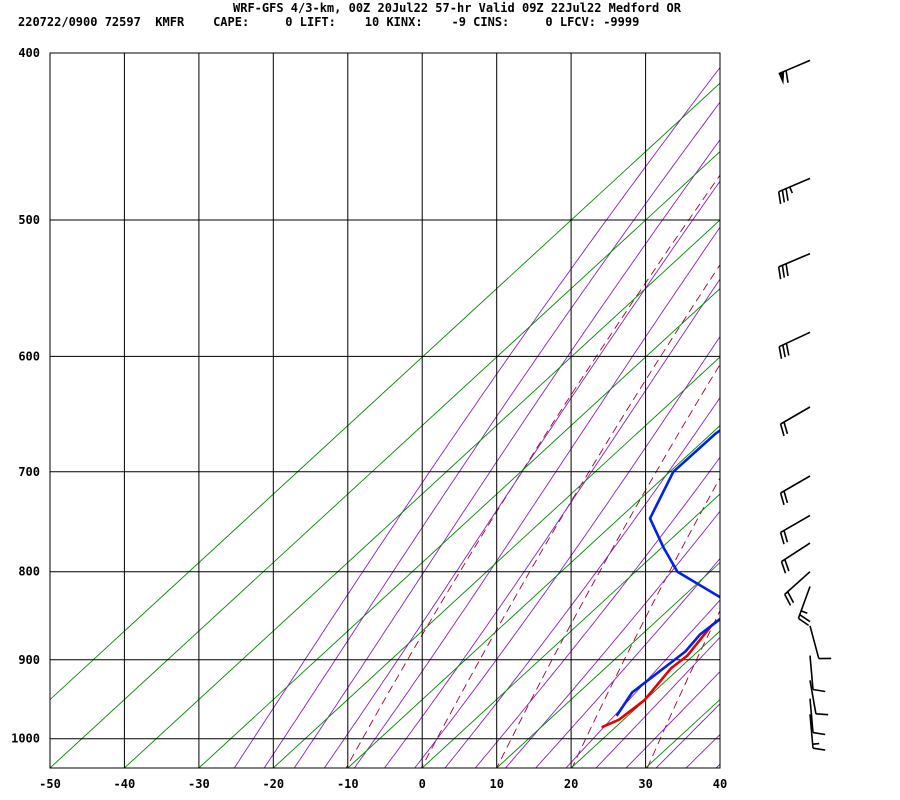  Describe the element at coordinates (29, 472) in the screenshot. I see `pressure-tick-label: 700` at that location.